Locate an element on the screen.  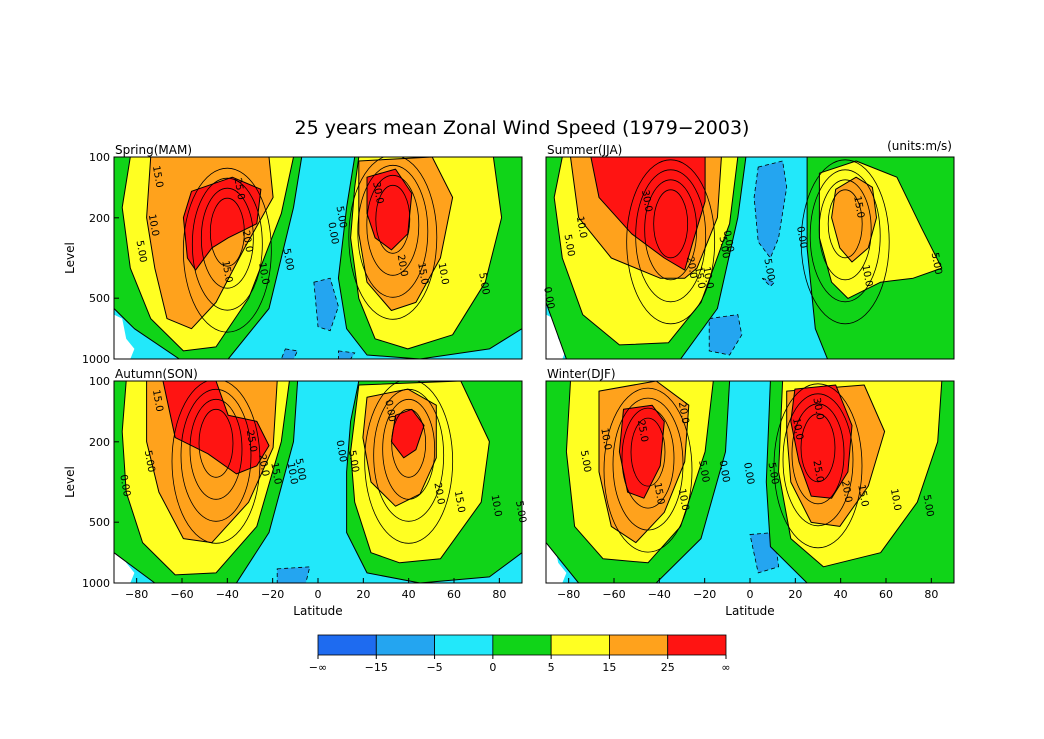
colorbar-label: ∞ is located at coordinates (725, 667).